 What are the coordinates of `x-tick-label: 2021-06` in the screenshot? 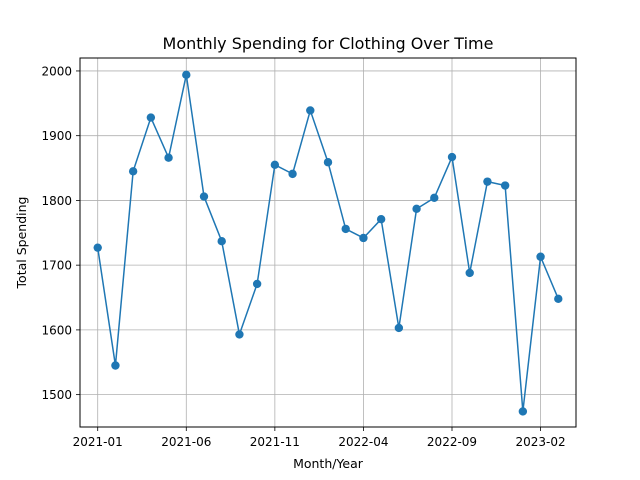 It's located at (186, 442).